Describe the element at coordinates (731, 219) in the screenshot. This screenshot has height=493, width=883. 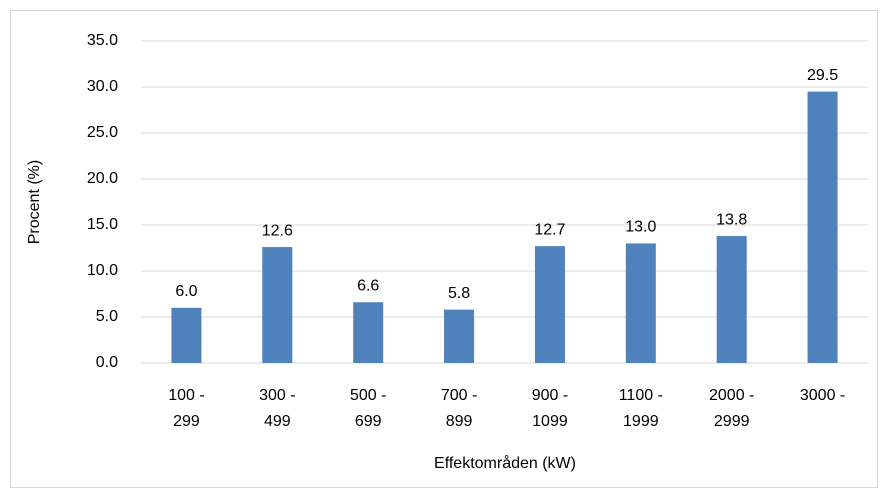
I see `value-label: 13.8` at that location.